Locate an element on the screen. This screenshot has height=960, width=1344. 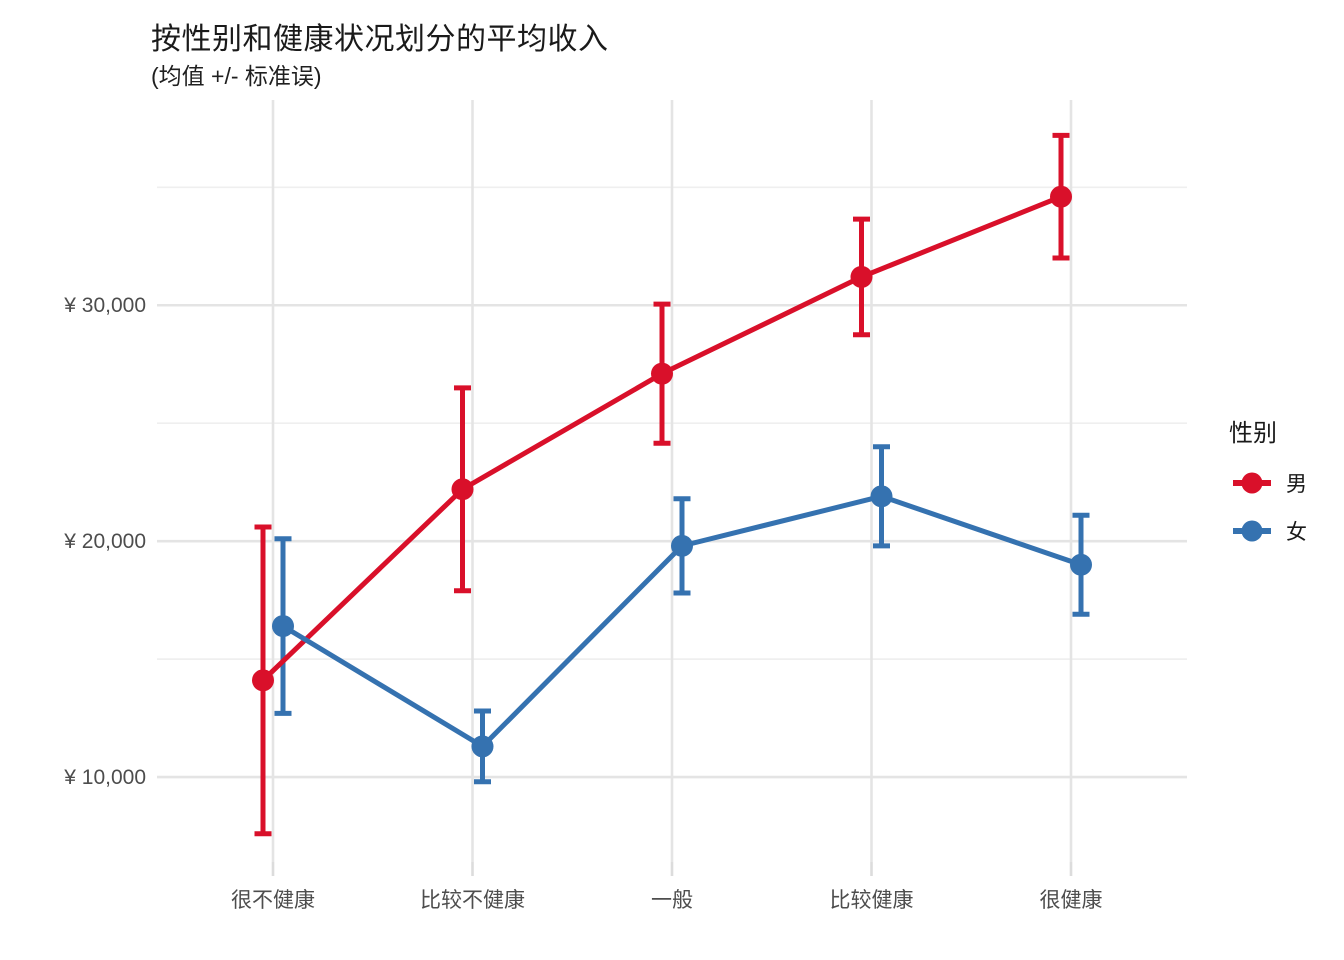
legend-item: 女 is located at coordinates (1268, 531).